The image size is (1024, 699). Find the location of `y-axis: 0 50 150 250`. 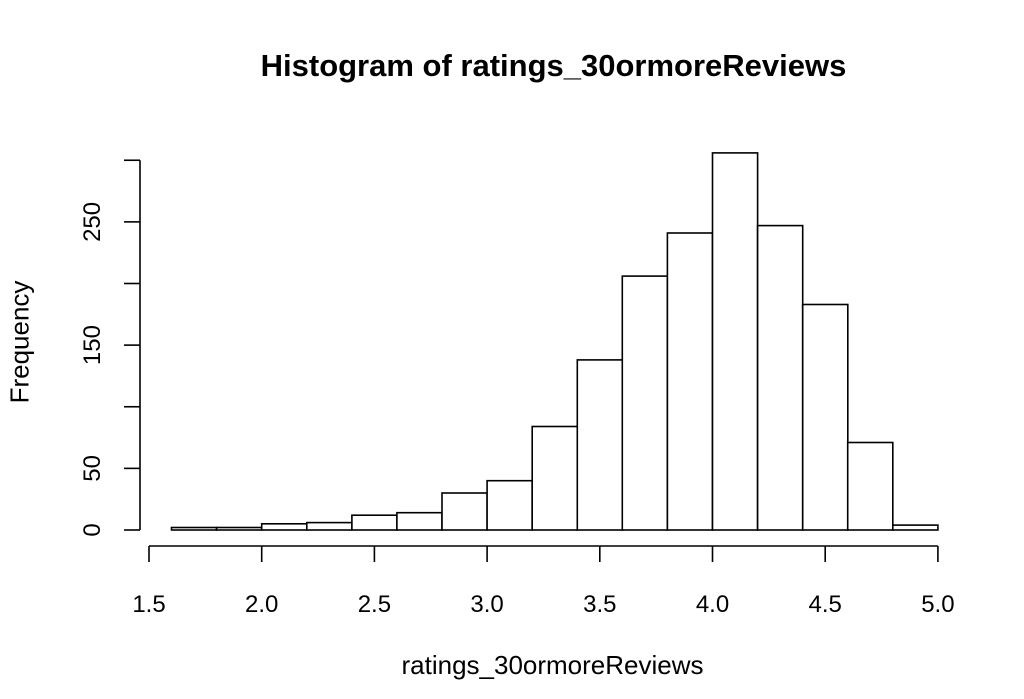

y-axis: 0 50 150 250 is located at coordinates (110, 348).